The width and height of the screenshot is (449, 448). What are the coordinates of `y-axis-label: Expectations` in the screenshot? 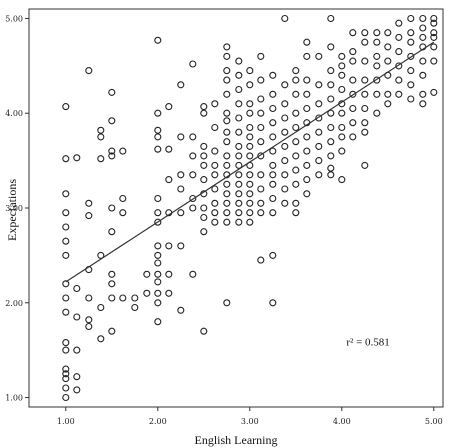 It's located at (12, 210).